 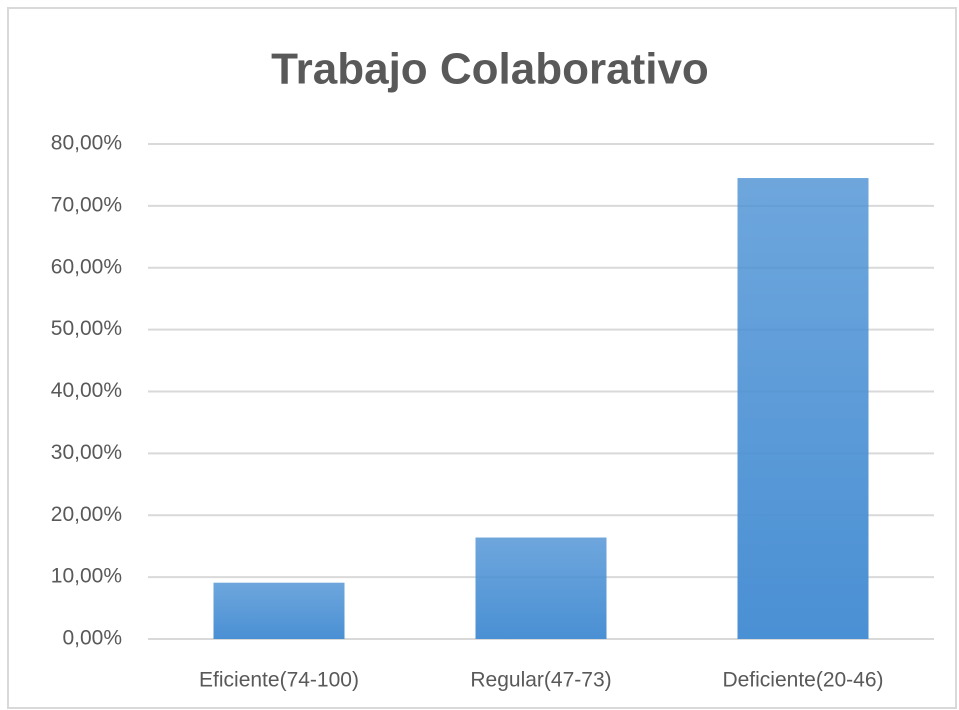 What do you see at coordinates (490, 69) in the screenshot?
I see `chart-title: Trabajo Colaborativo` at bounding box center [490, 69].